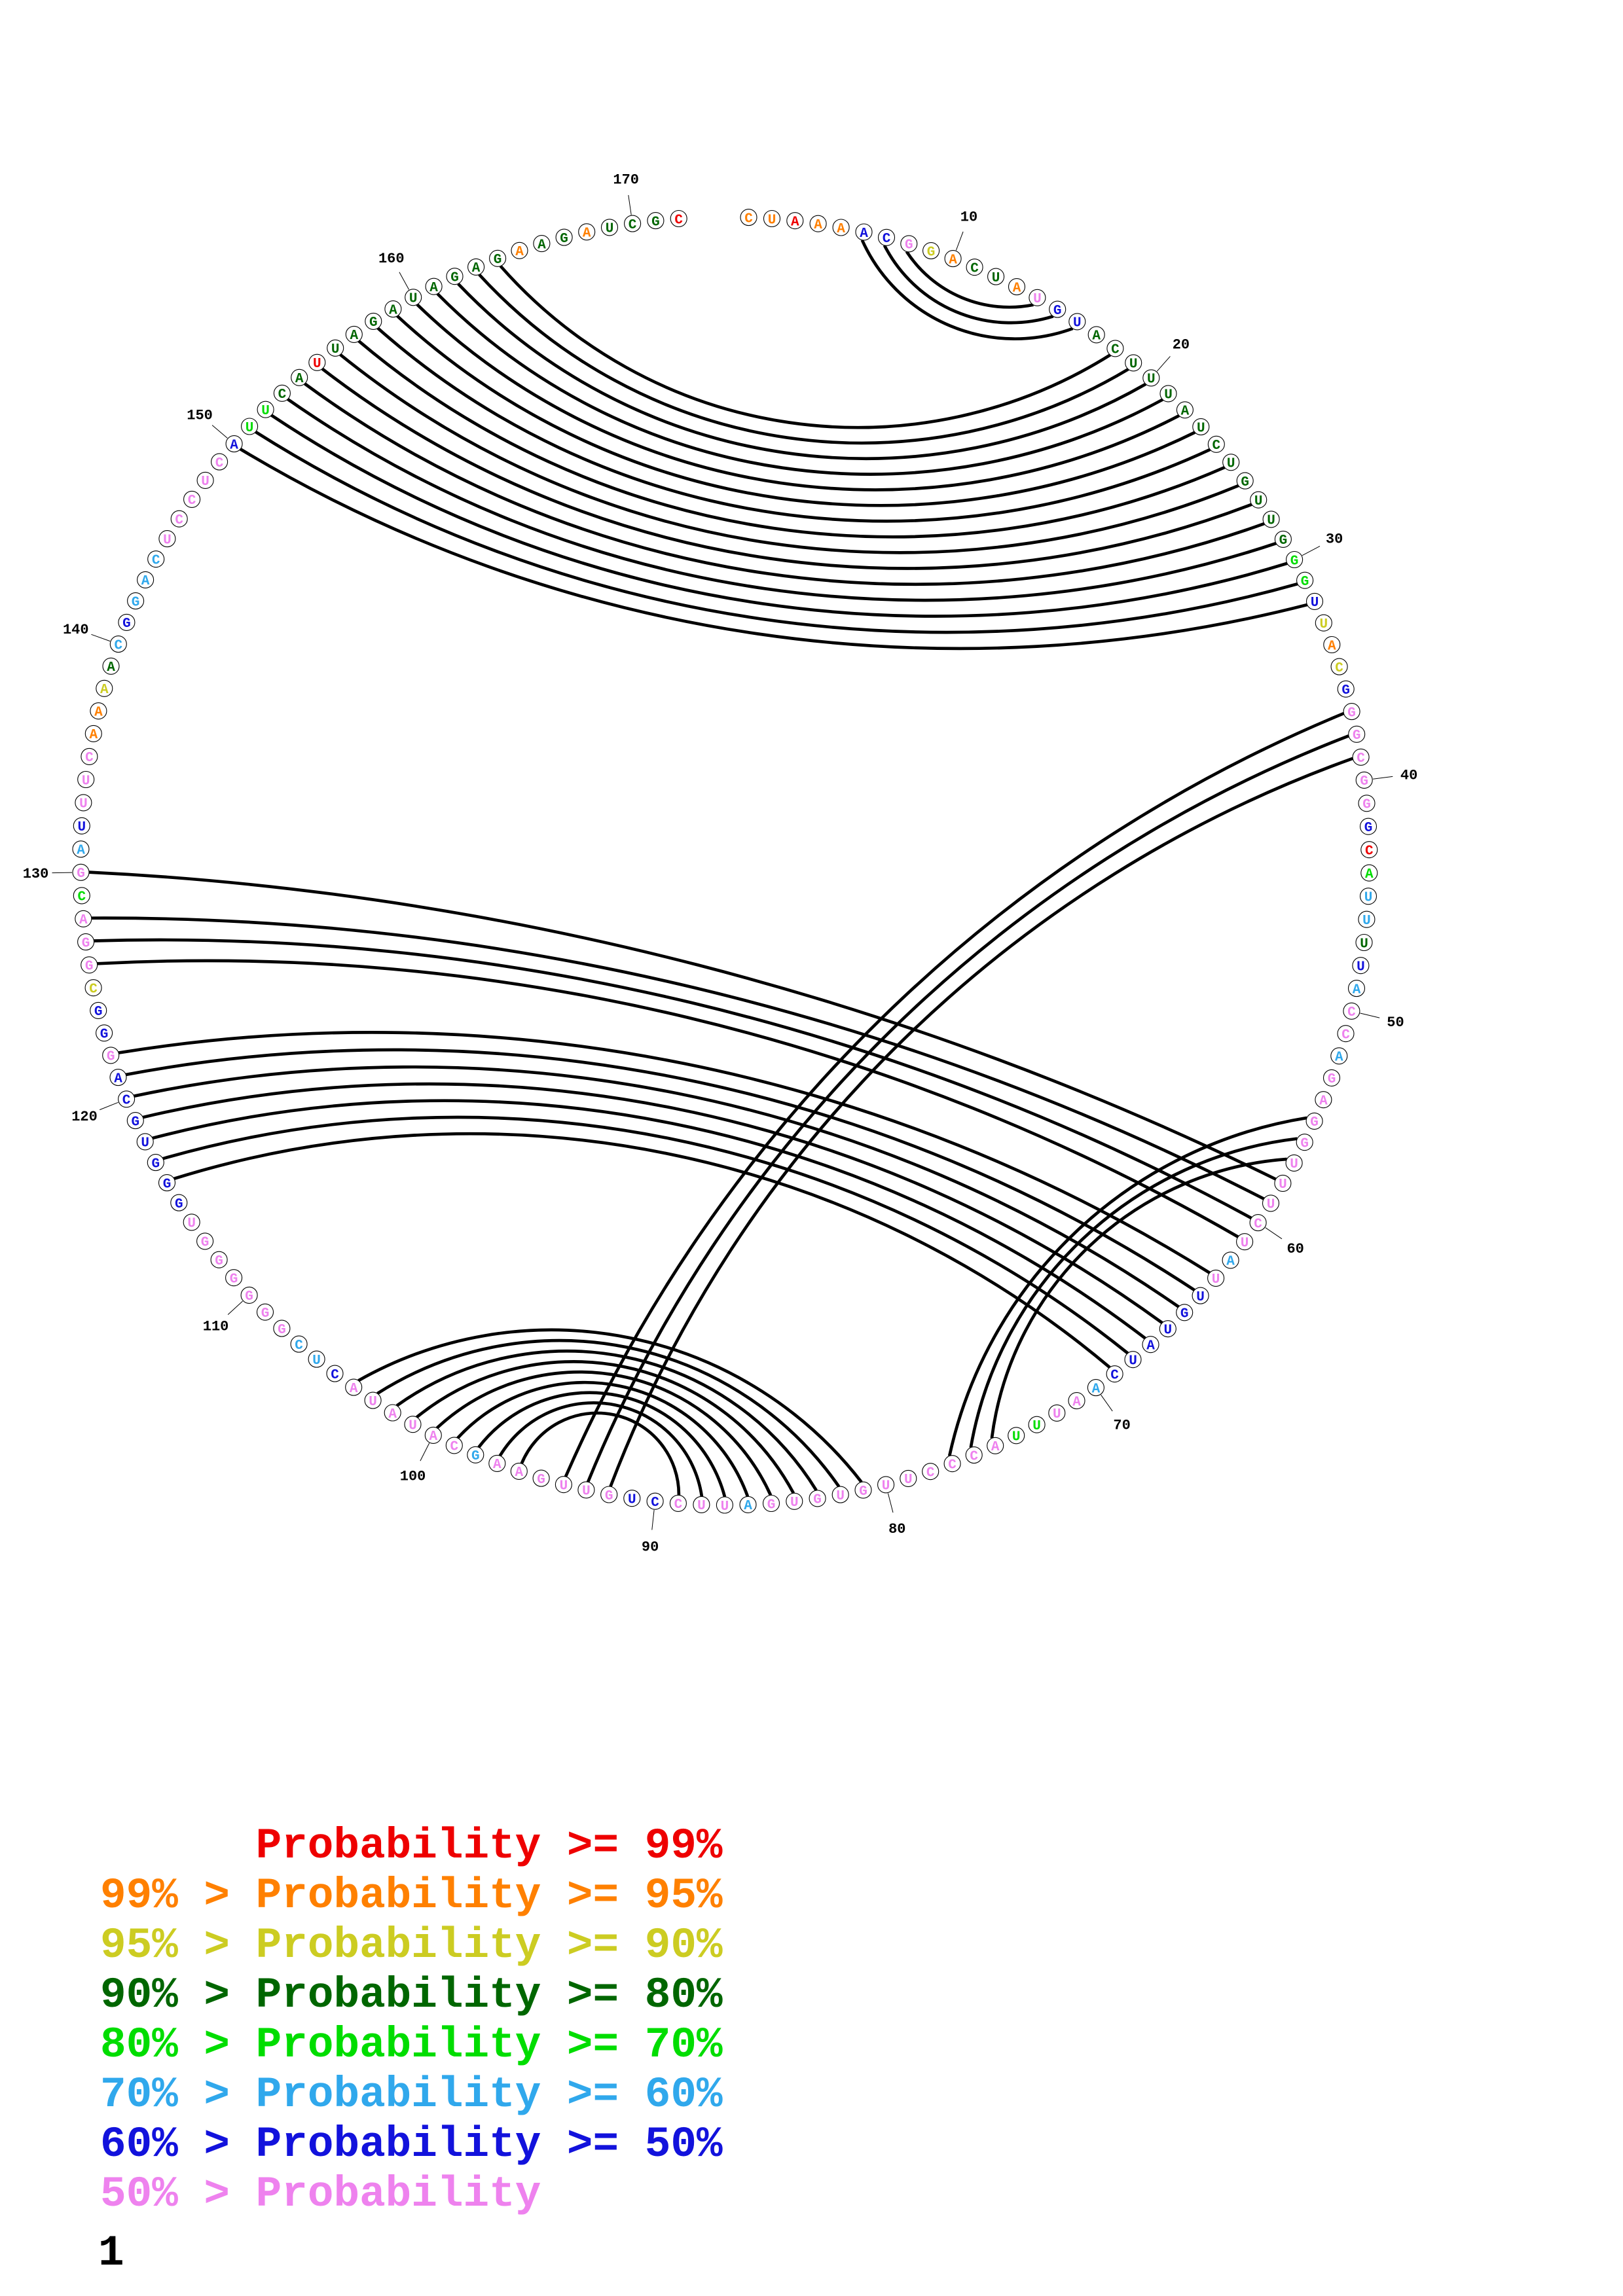 This screenshot has height=2296, width=1623. I want to click on svg-text: 80, so click(896, 1529).